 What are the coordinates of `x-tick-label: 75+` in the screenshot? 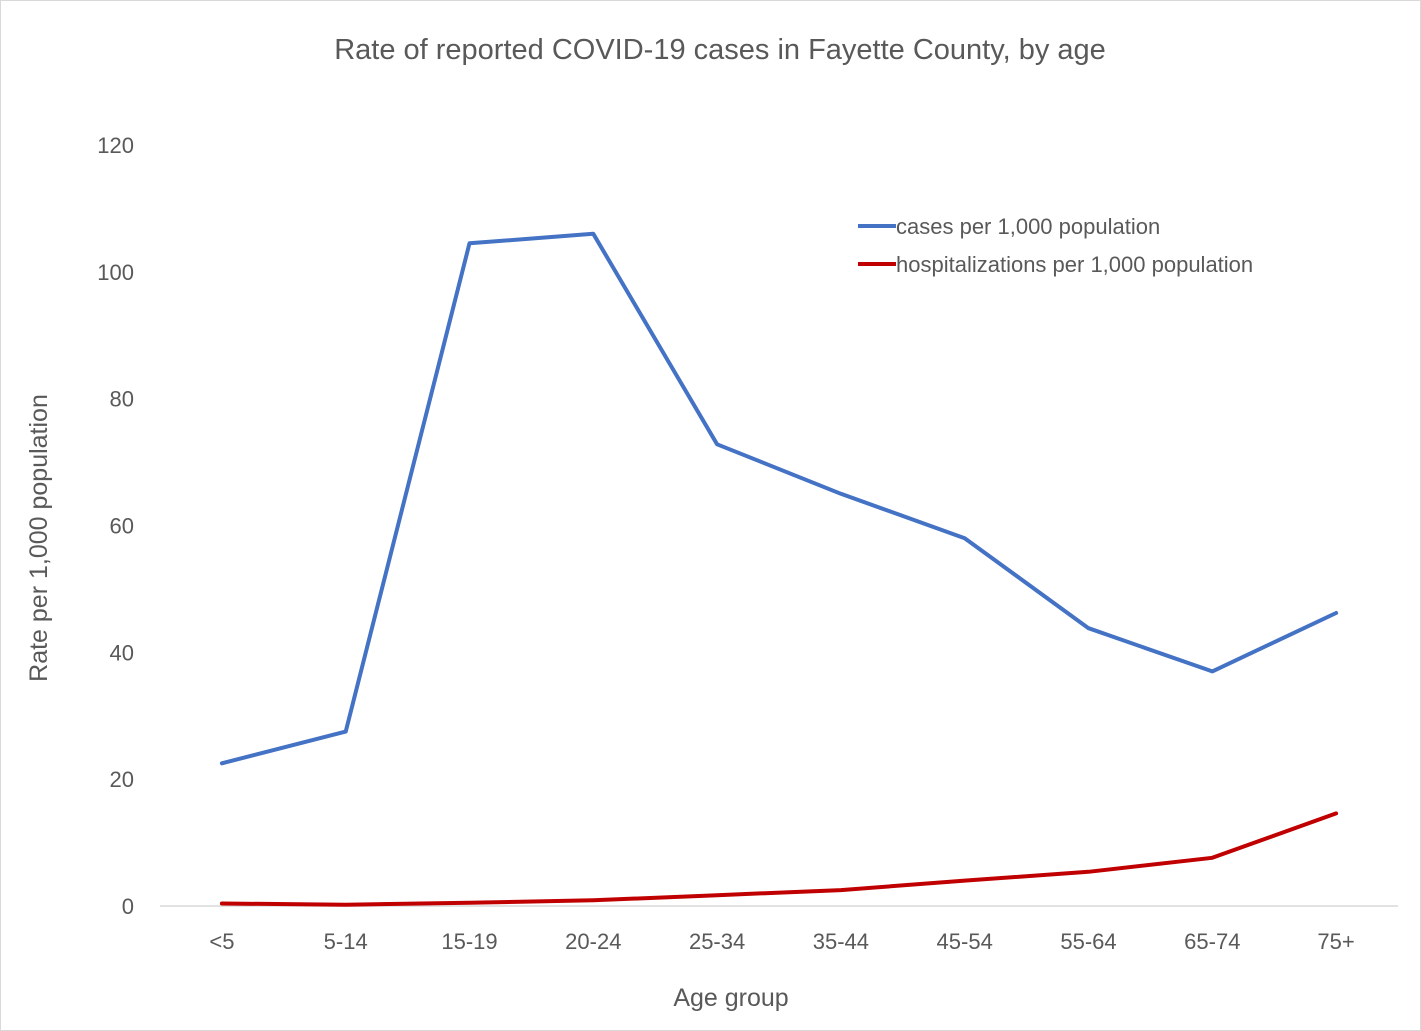 It's located at (1335, 941).